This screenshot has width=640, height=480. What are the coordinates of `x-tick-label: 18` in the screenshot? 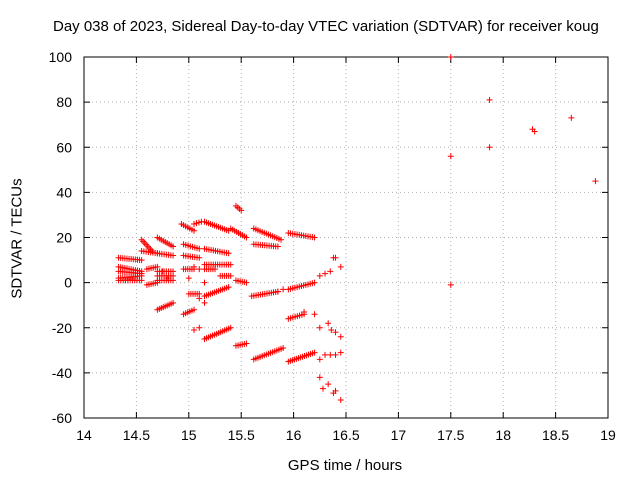 It's located at (503, 435).